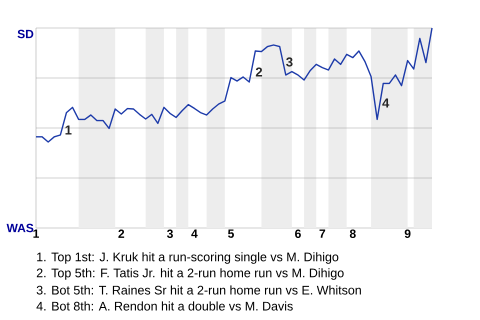 The height and width of the screenshot is (320, 480). What do you see at coordinates (69, 130) in the screenshot?
I see `annotation: 1` at bounding box center [69, 130].